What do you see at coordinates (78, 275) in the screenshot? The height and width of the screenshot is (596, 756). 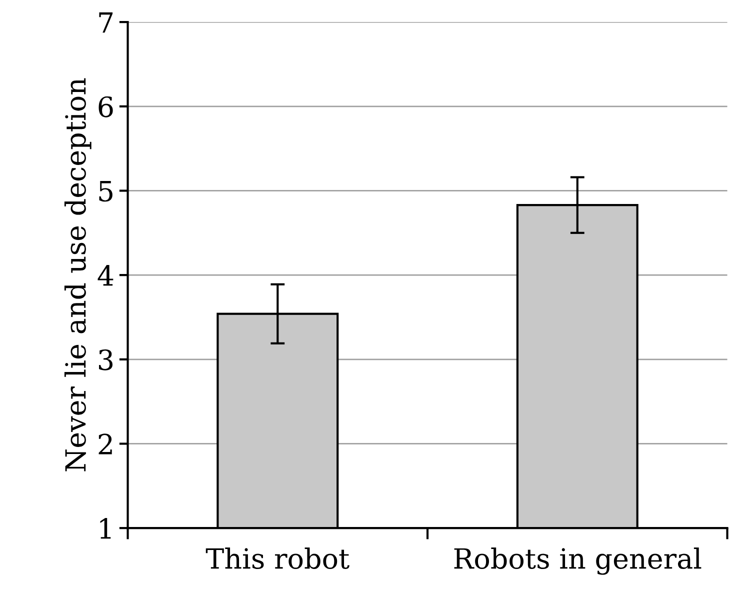 I see `y-axis-title: Never lie and use deception` at bounding box center [78, 275].